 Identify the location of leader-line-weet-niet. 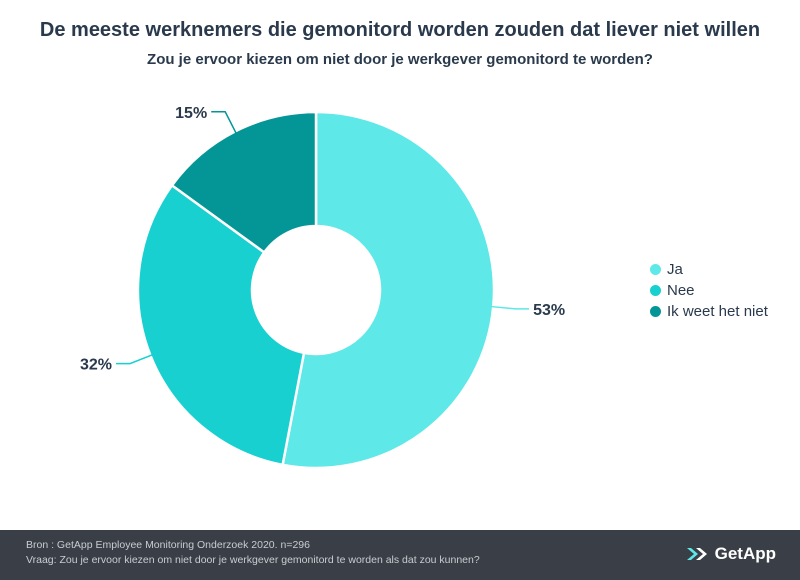
(224, 122).